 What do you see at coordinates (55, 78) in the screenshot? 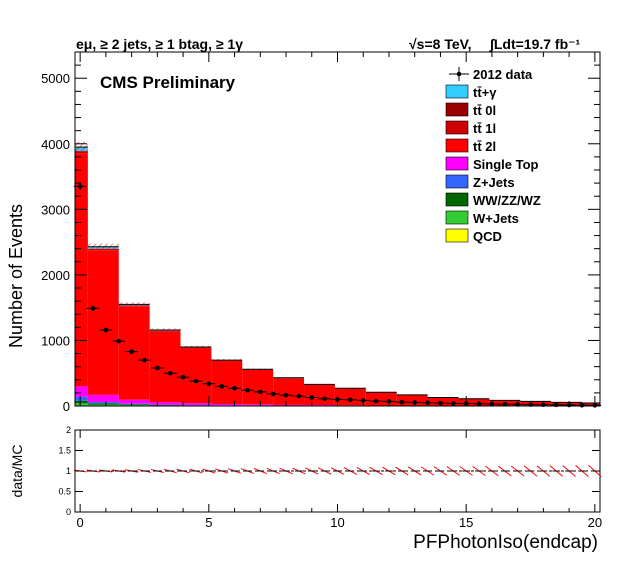
I see `y-tick-label: 5000` at bounding box center [55, 78].